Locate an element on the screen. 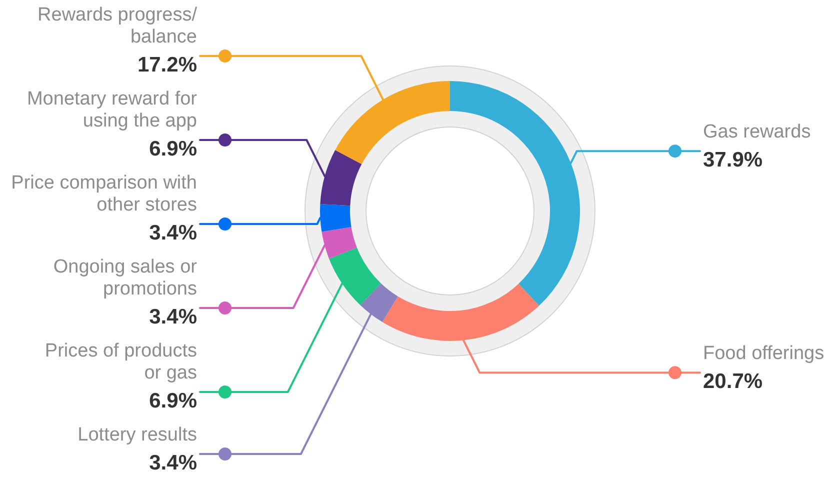 Image resolution: width=832 pixels, height=480 pixels. slice-label: Price comparison with other stores is located at coordinates (104, 194).